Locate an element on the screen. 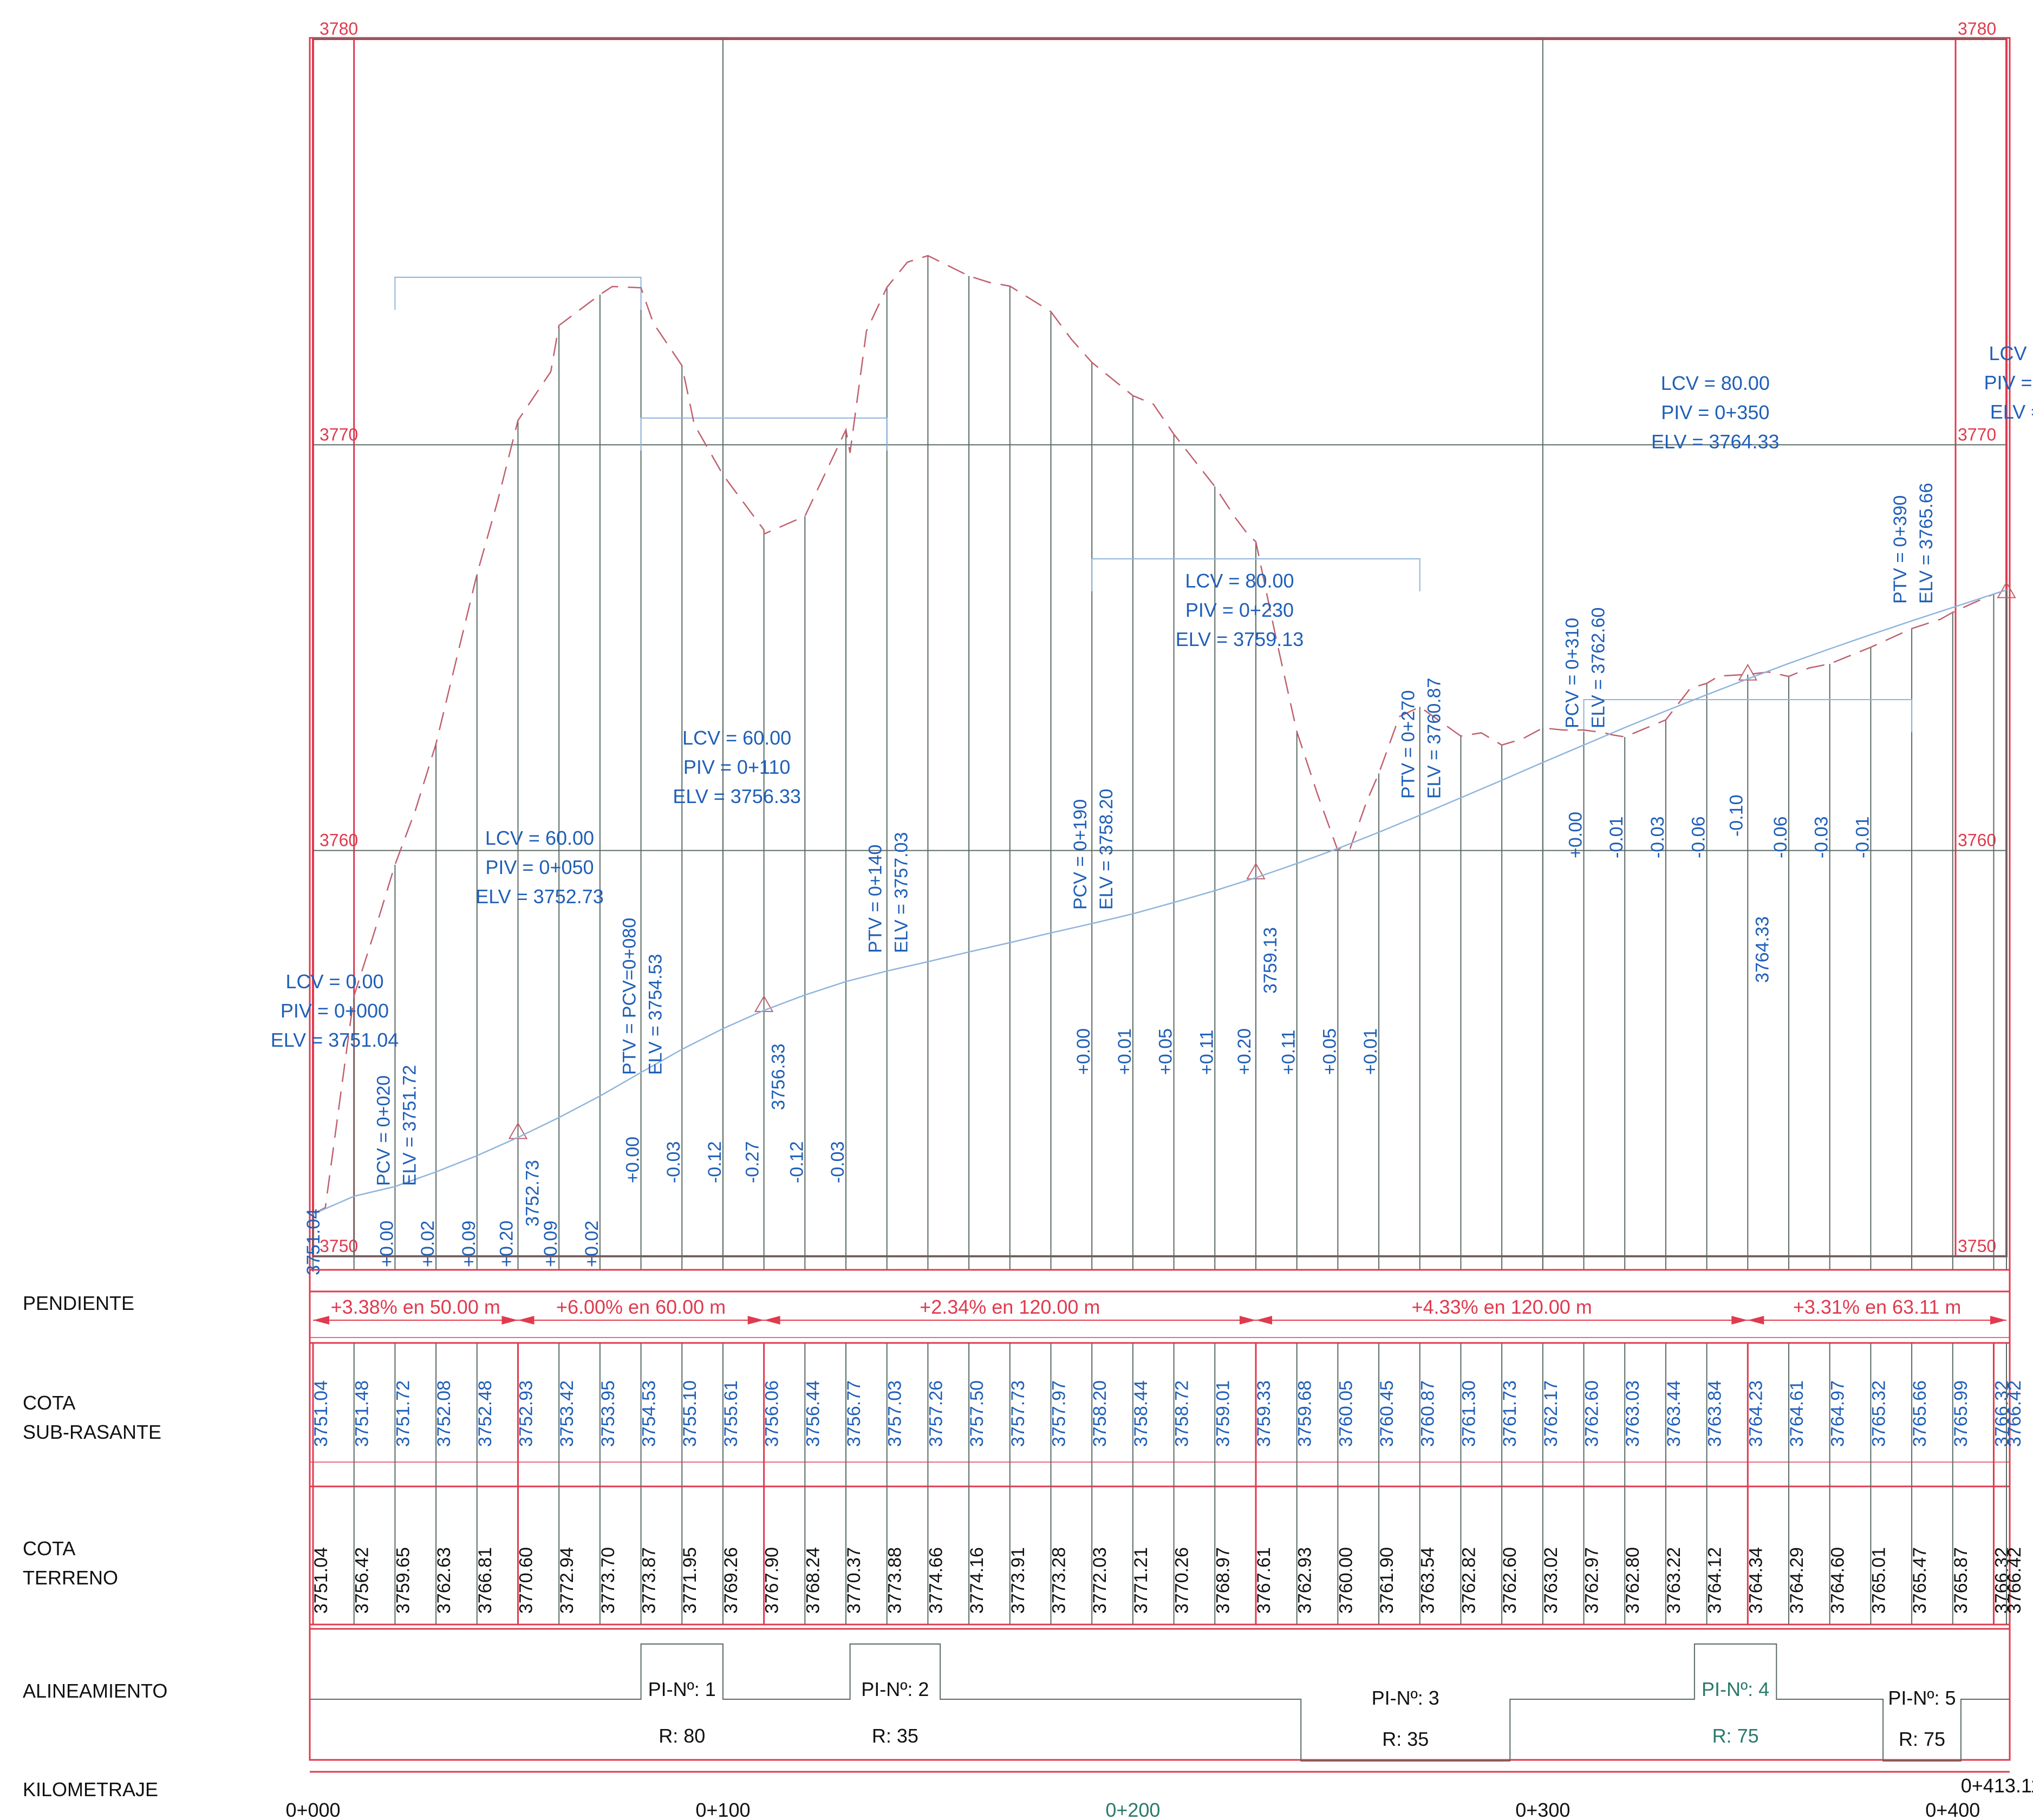  terreno-value: 3763.54 is located at coordinates (1428, 1580).